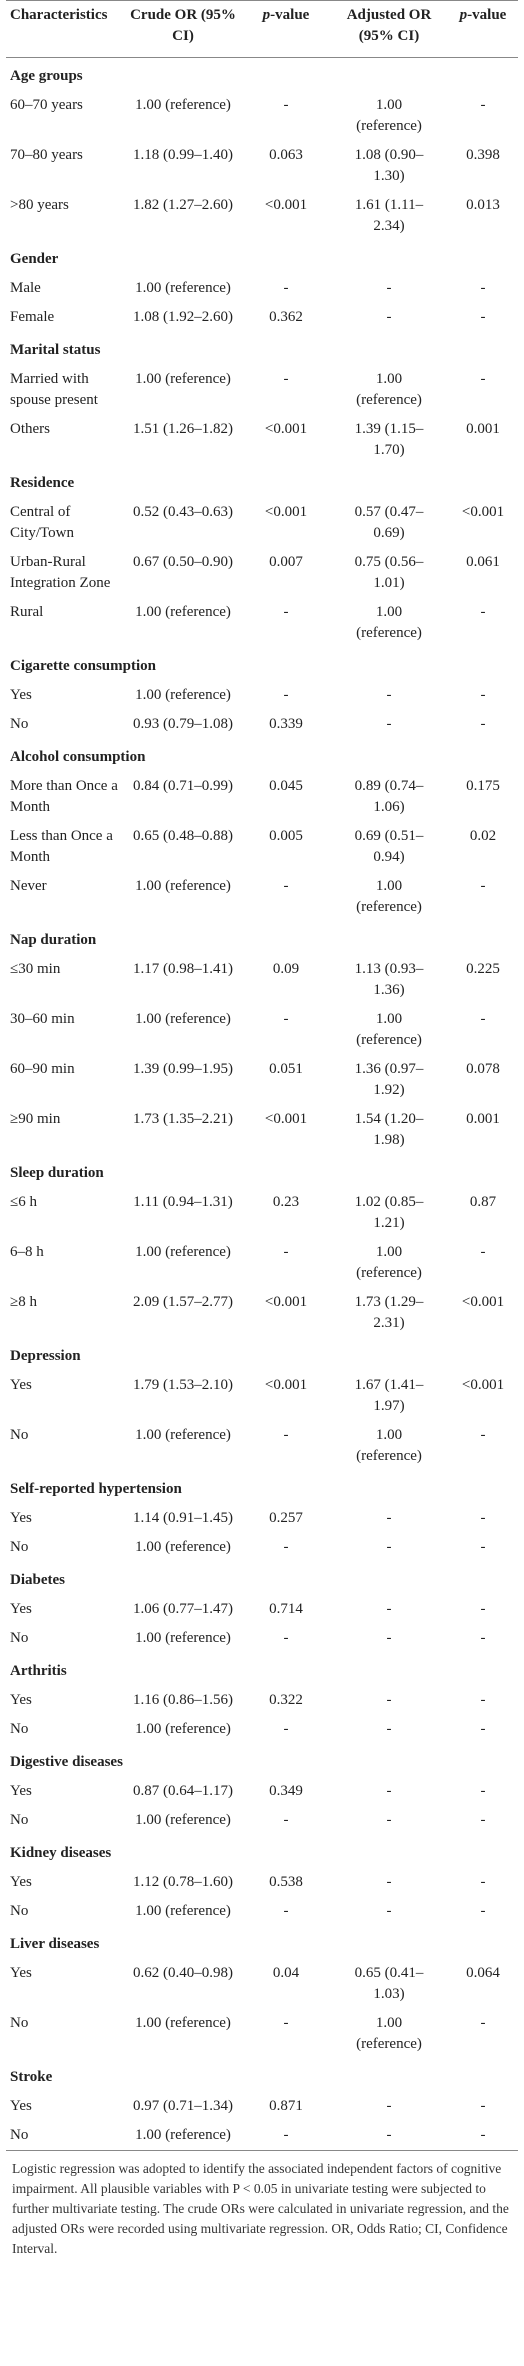 The height and width of the screenshot is (2366, 524). I want to click on data-row: Yes 1.06 (0.77–1.47) 0.714 - -, so click(262, 1609).